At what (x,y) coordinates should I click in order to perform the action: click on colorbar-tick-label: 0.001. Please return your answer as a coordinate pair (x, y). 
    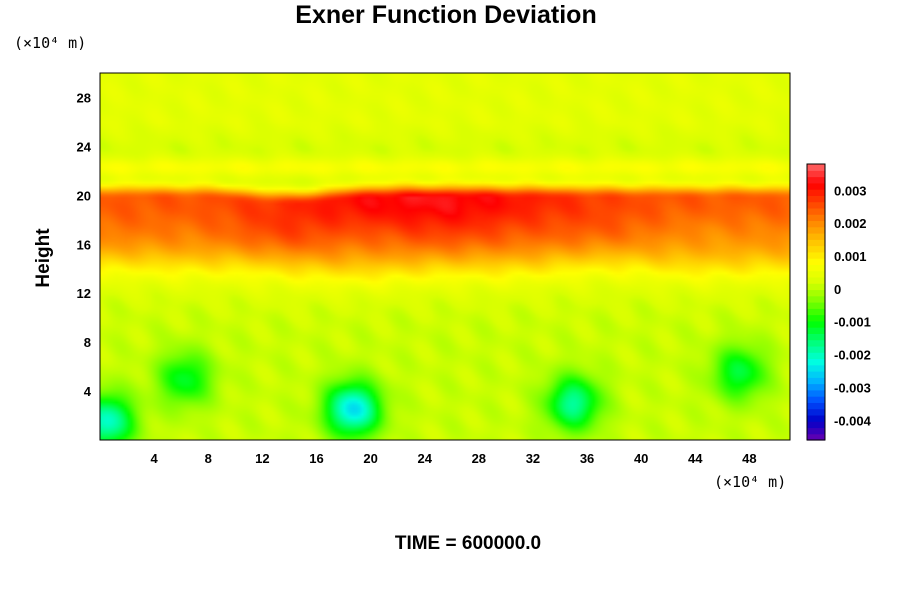
    Looking at the image, I should click on (850, 256).